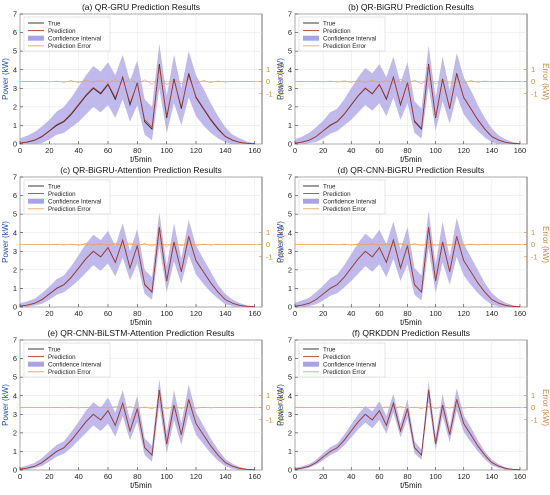  I want to click on y-axis-label: Power (kW), so click(5, 405).